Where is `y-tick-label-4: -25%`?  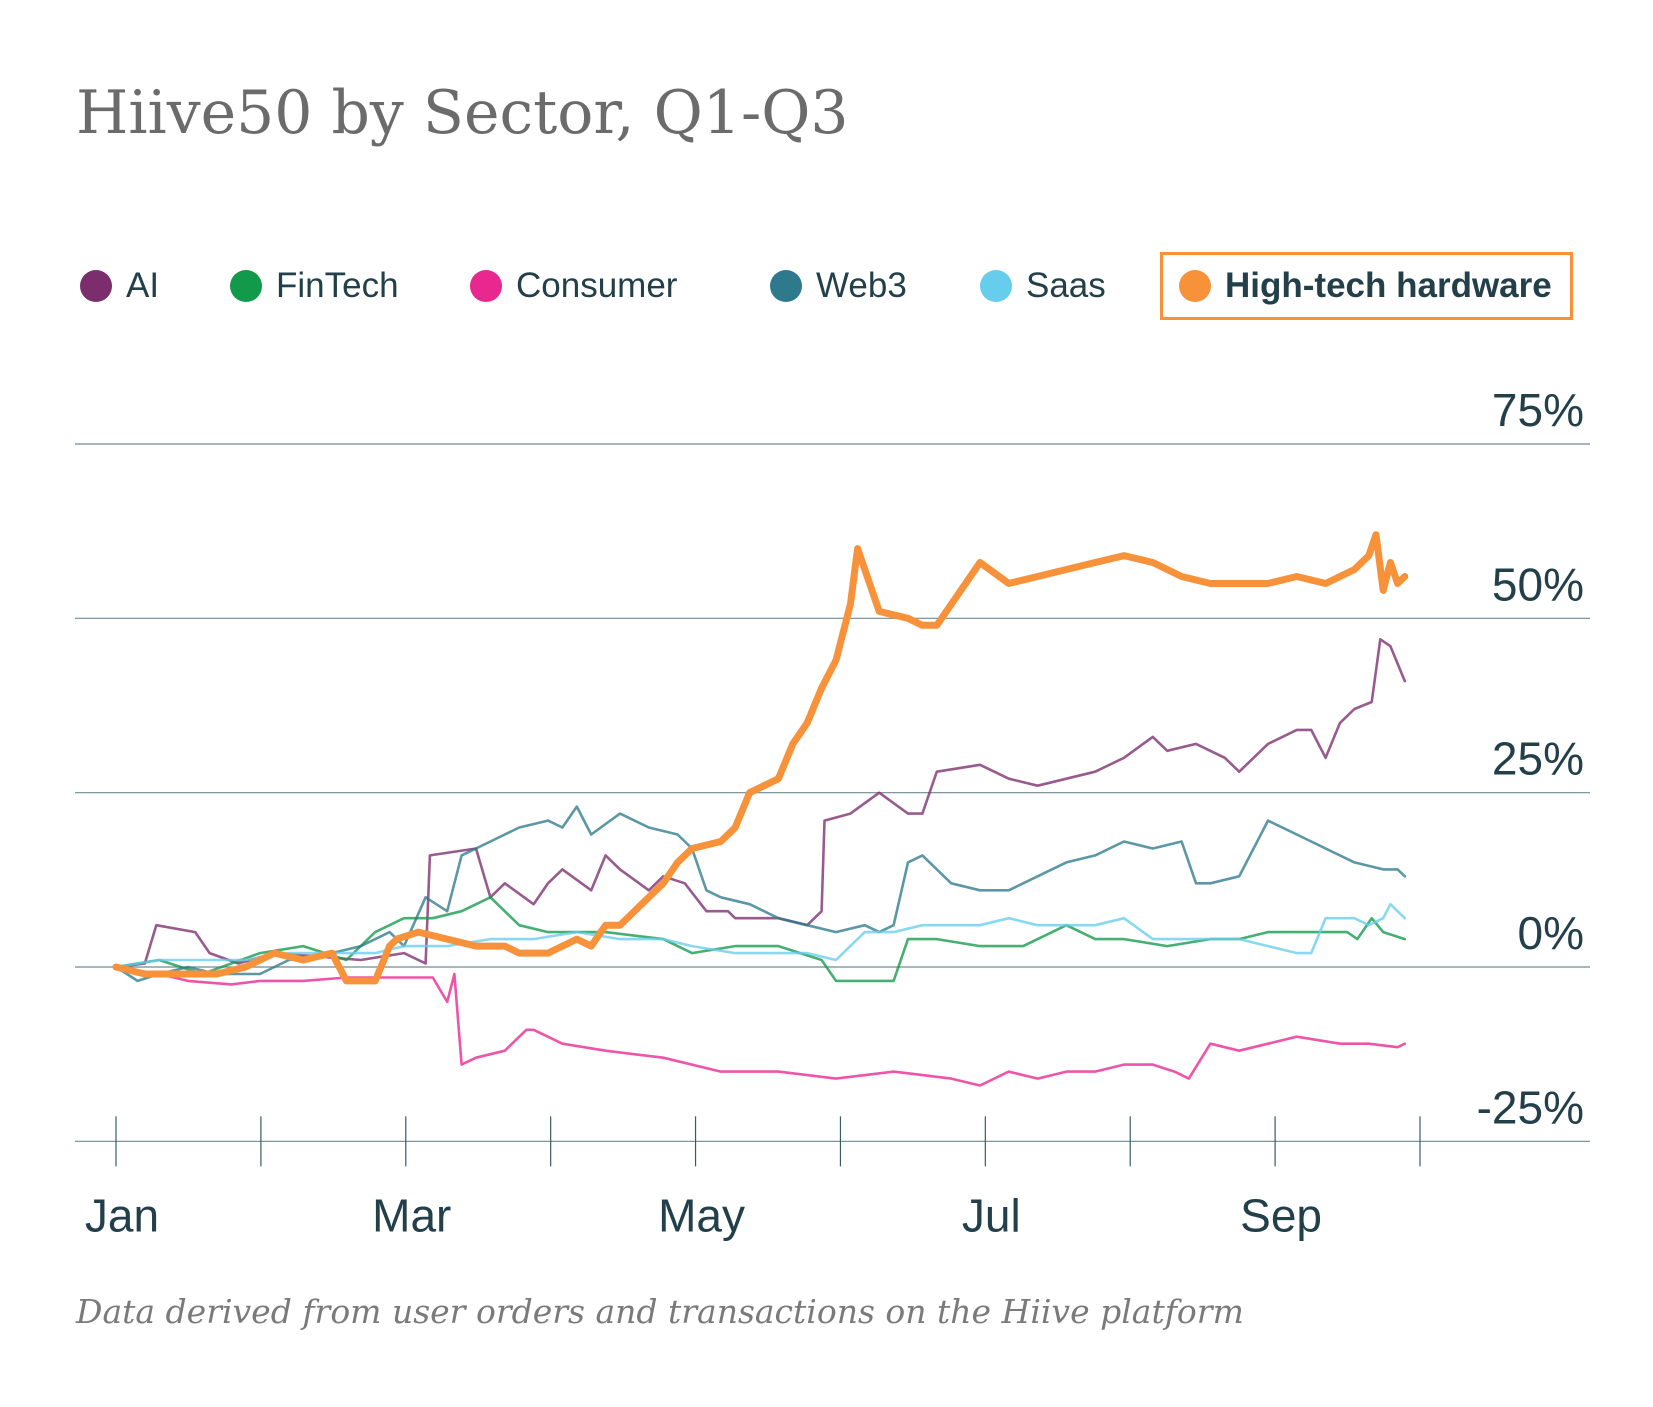 y-tick-label-4: -25% is located at coordinates (1530, 1107).